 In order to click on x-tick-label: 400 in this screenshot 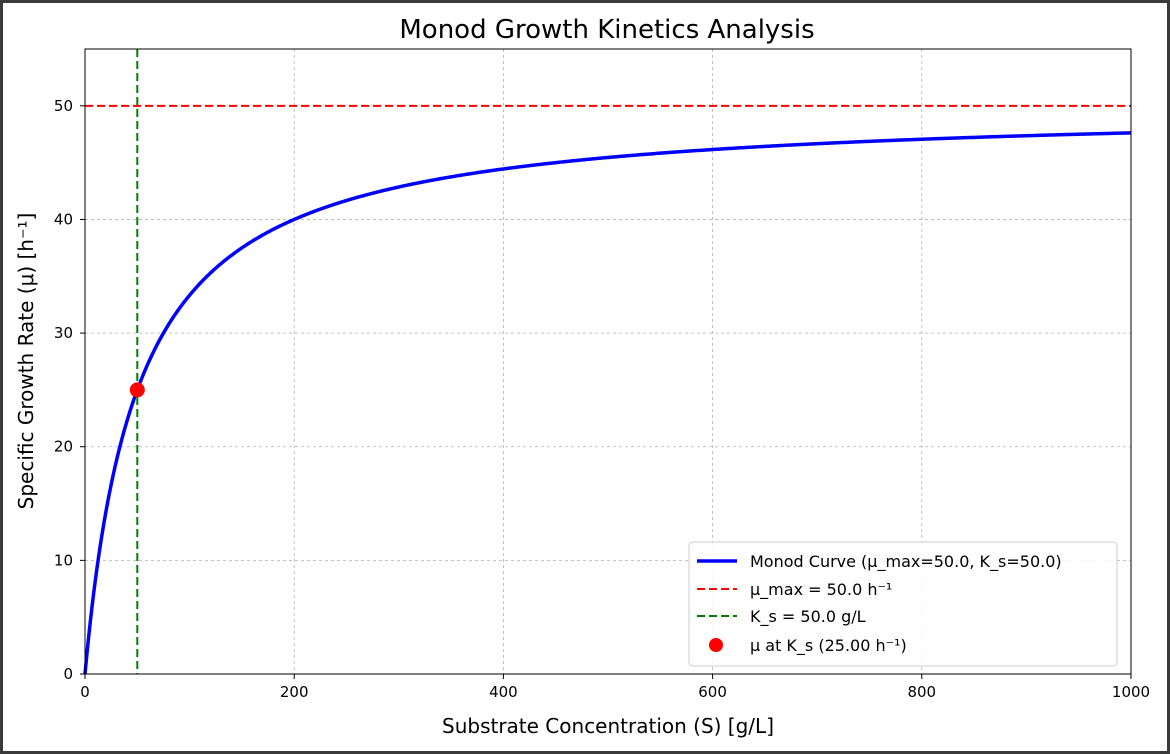, I will do `click(503, 692)`.